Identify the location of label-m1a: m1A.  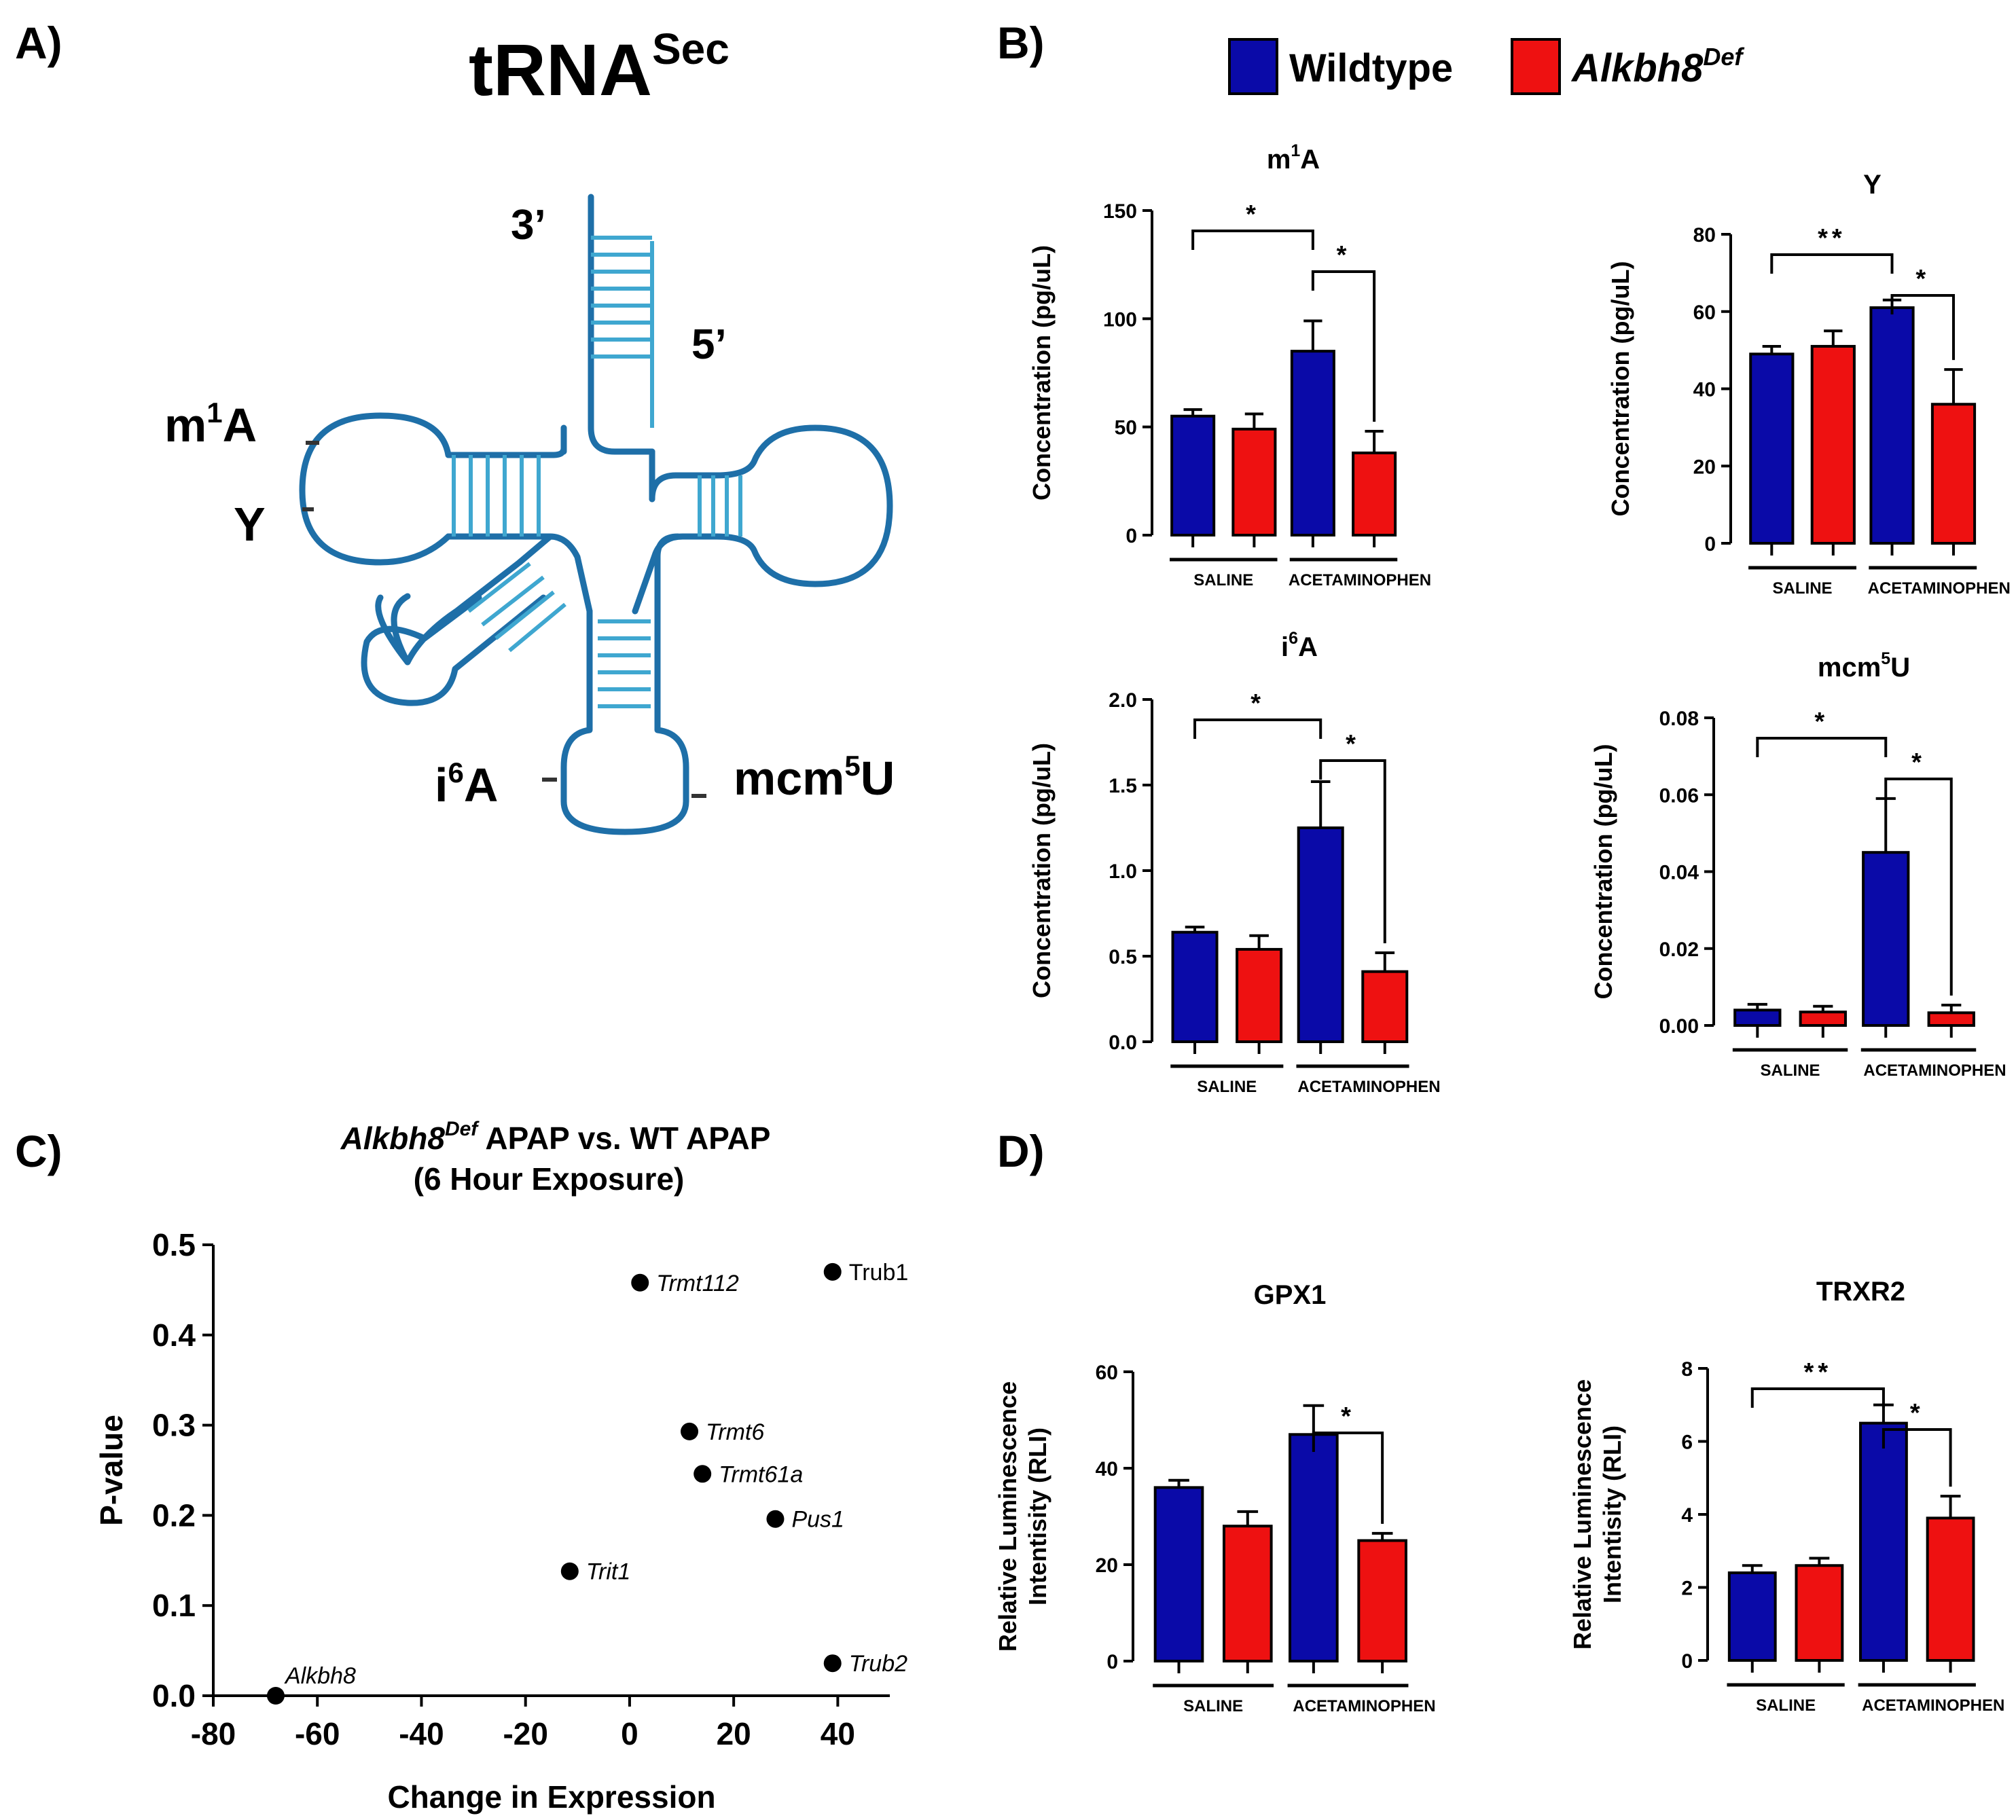
(210, 425).